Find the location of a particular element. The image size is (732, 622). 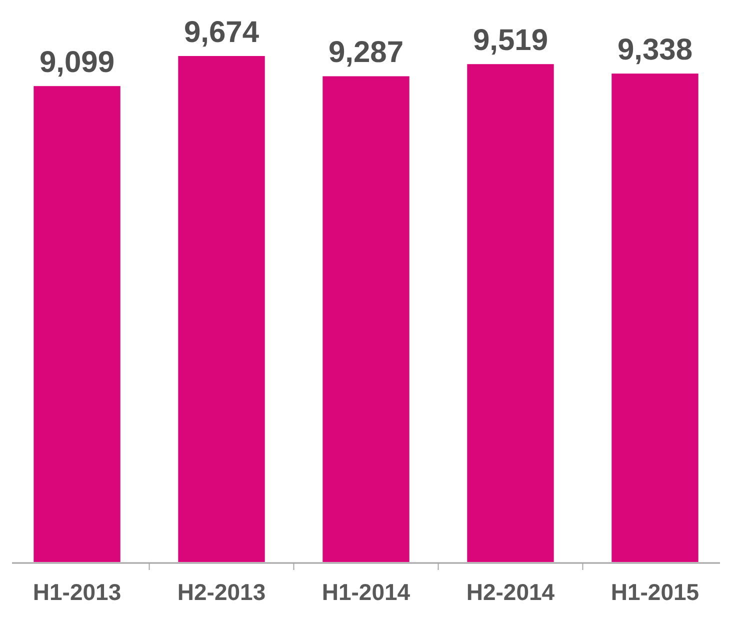

x-tick-label: H1-2014 is located at coordinates (366, 592).